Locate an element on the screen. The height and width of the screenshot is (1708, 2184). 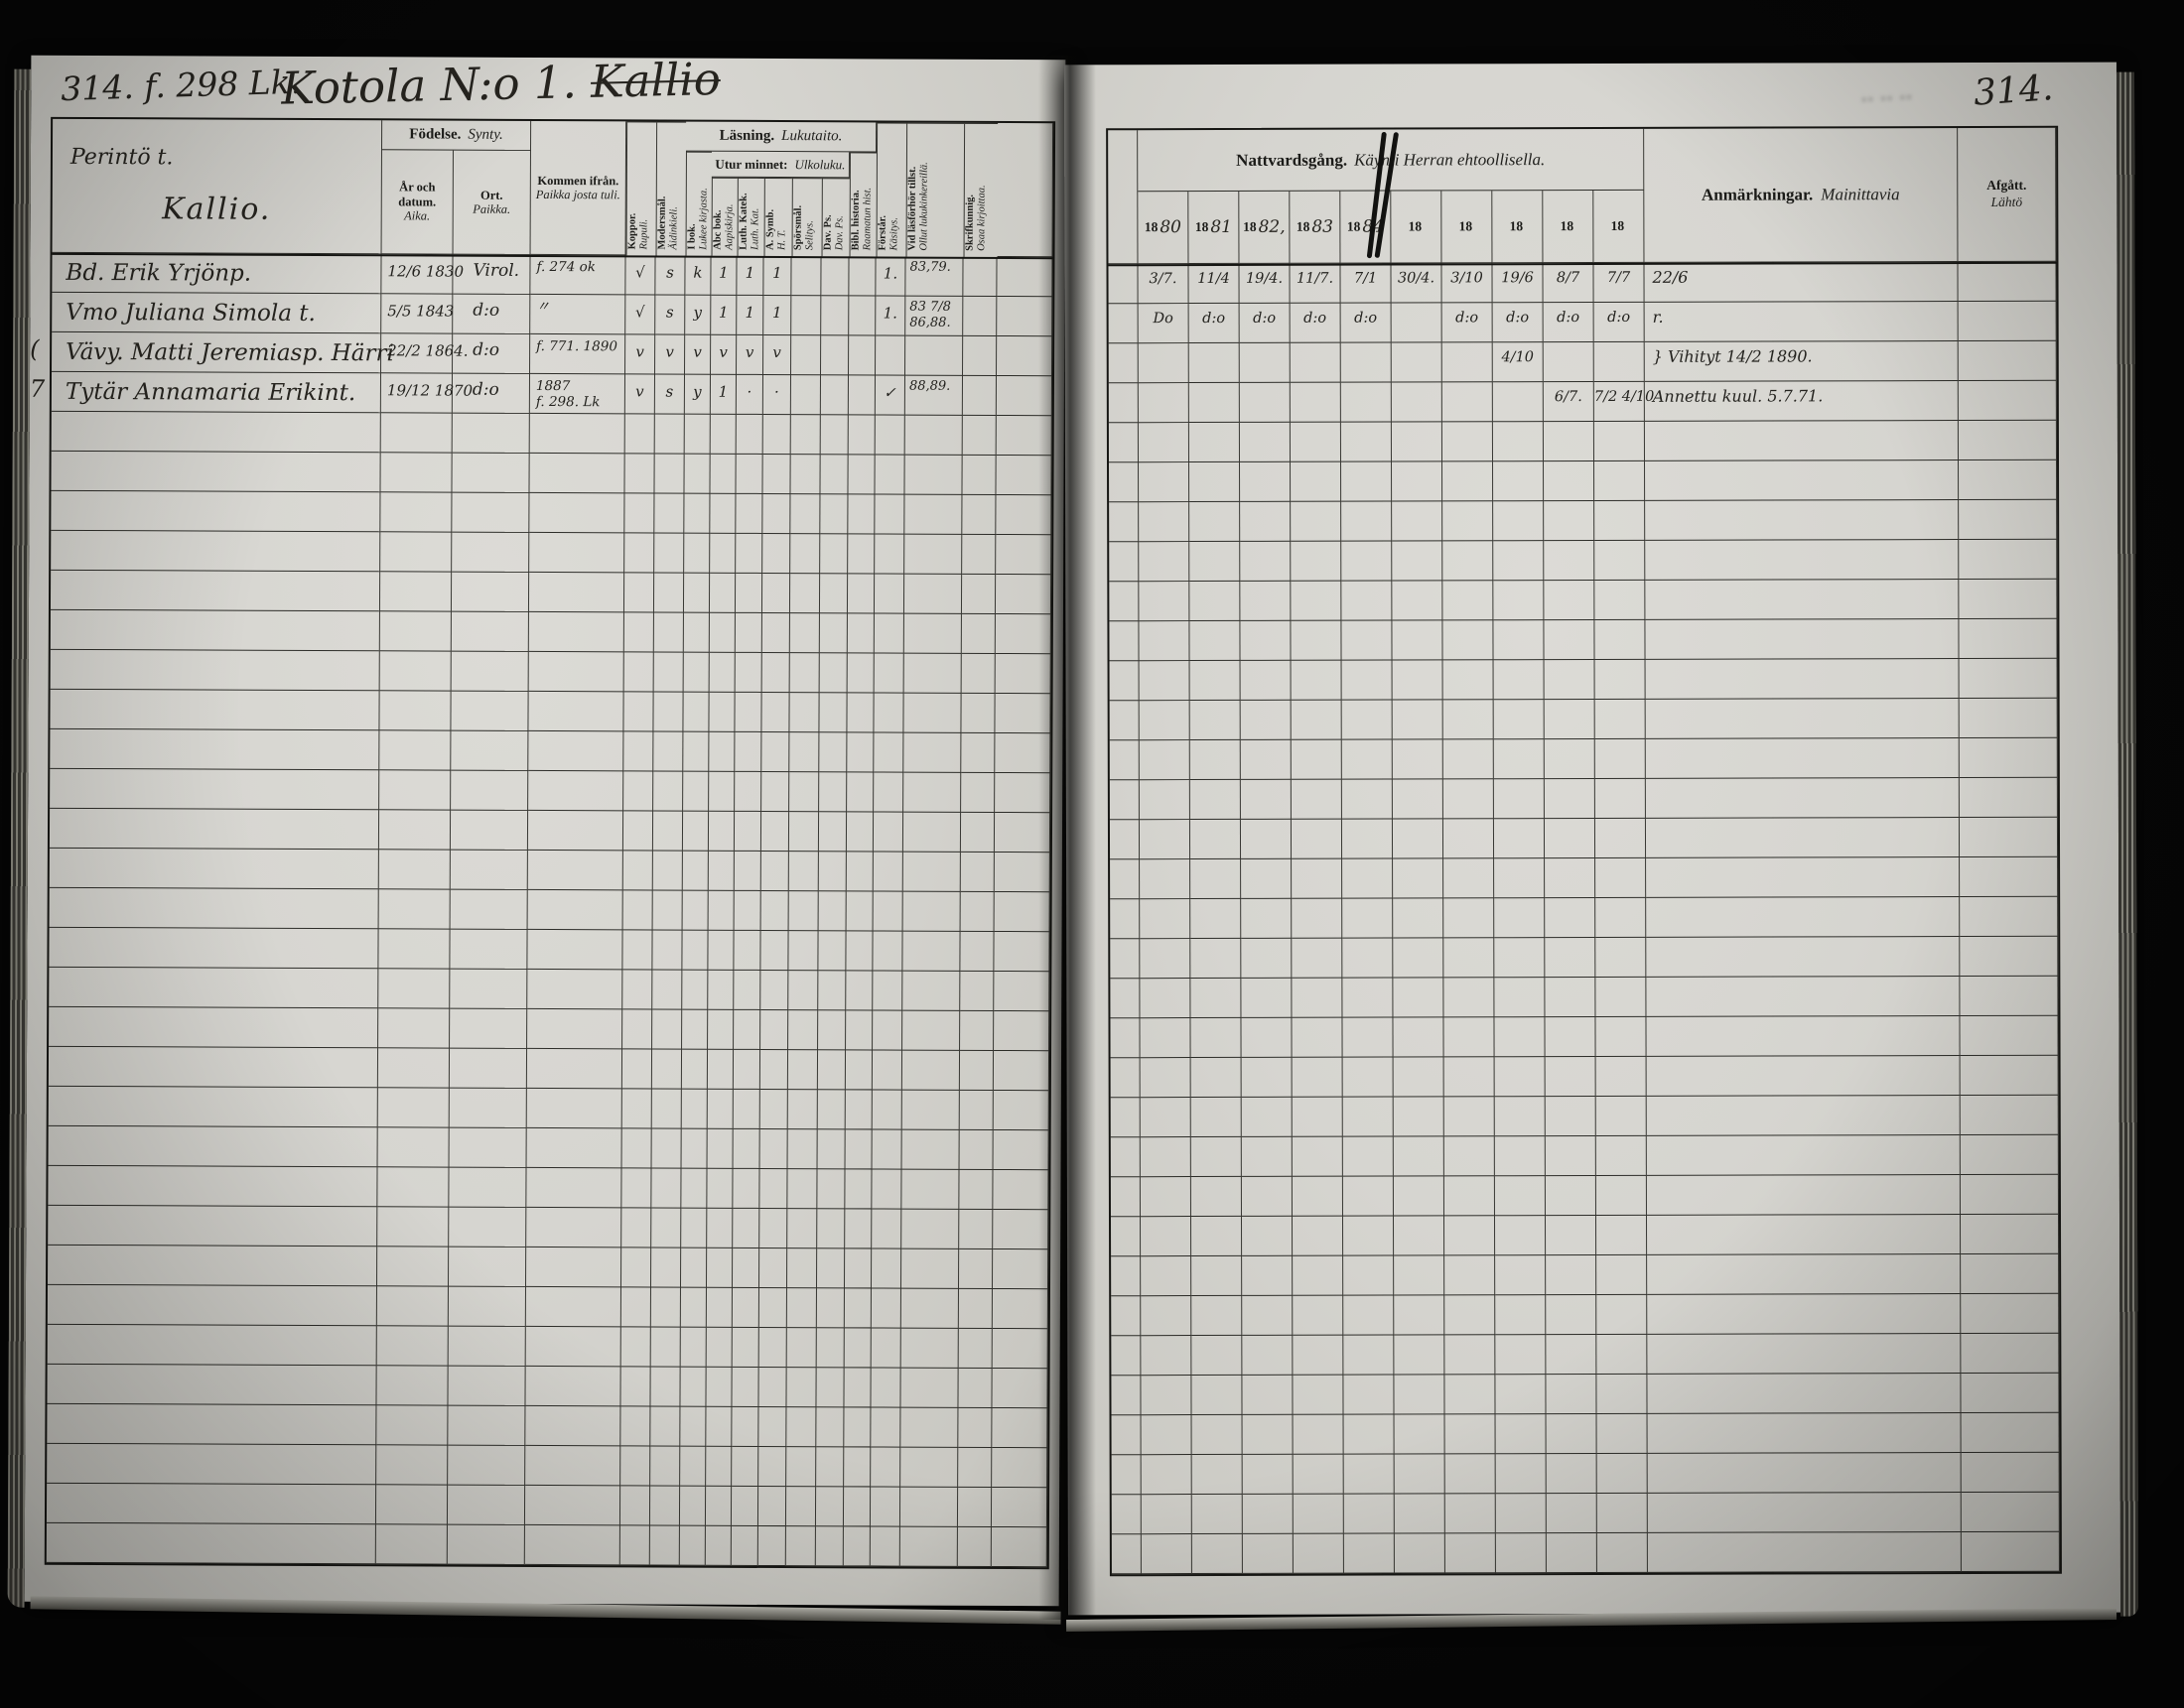
end-cell is located at coordinates (1024, 396).